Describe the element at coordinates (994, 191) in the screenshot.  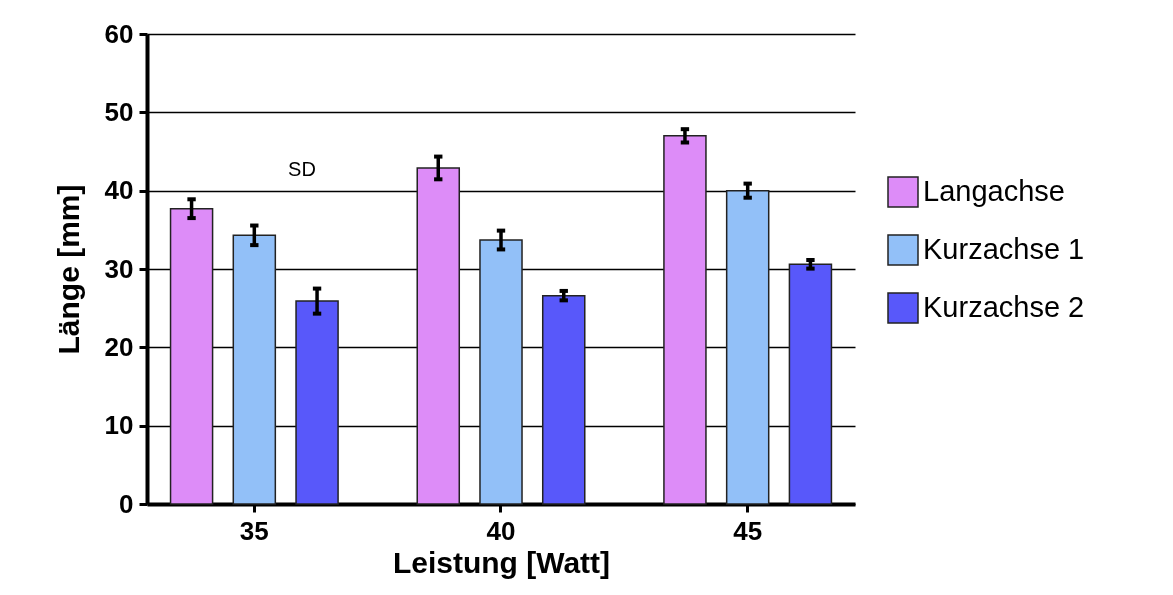
I see `legend-label: Langachse` at that location.